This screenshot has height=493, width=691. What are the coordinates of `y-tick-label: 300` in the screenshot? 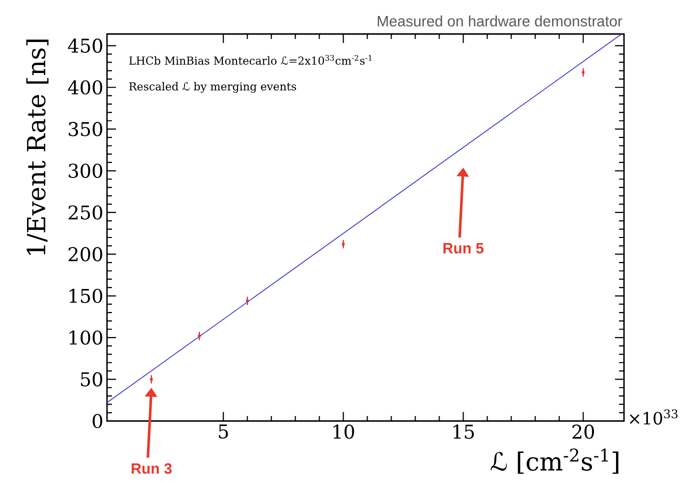 It's located at (85, 171).